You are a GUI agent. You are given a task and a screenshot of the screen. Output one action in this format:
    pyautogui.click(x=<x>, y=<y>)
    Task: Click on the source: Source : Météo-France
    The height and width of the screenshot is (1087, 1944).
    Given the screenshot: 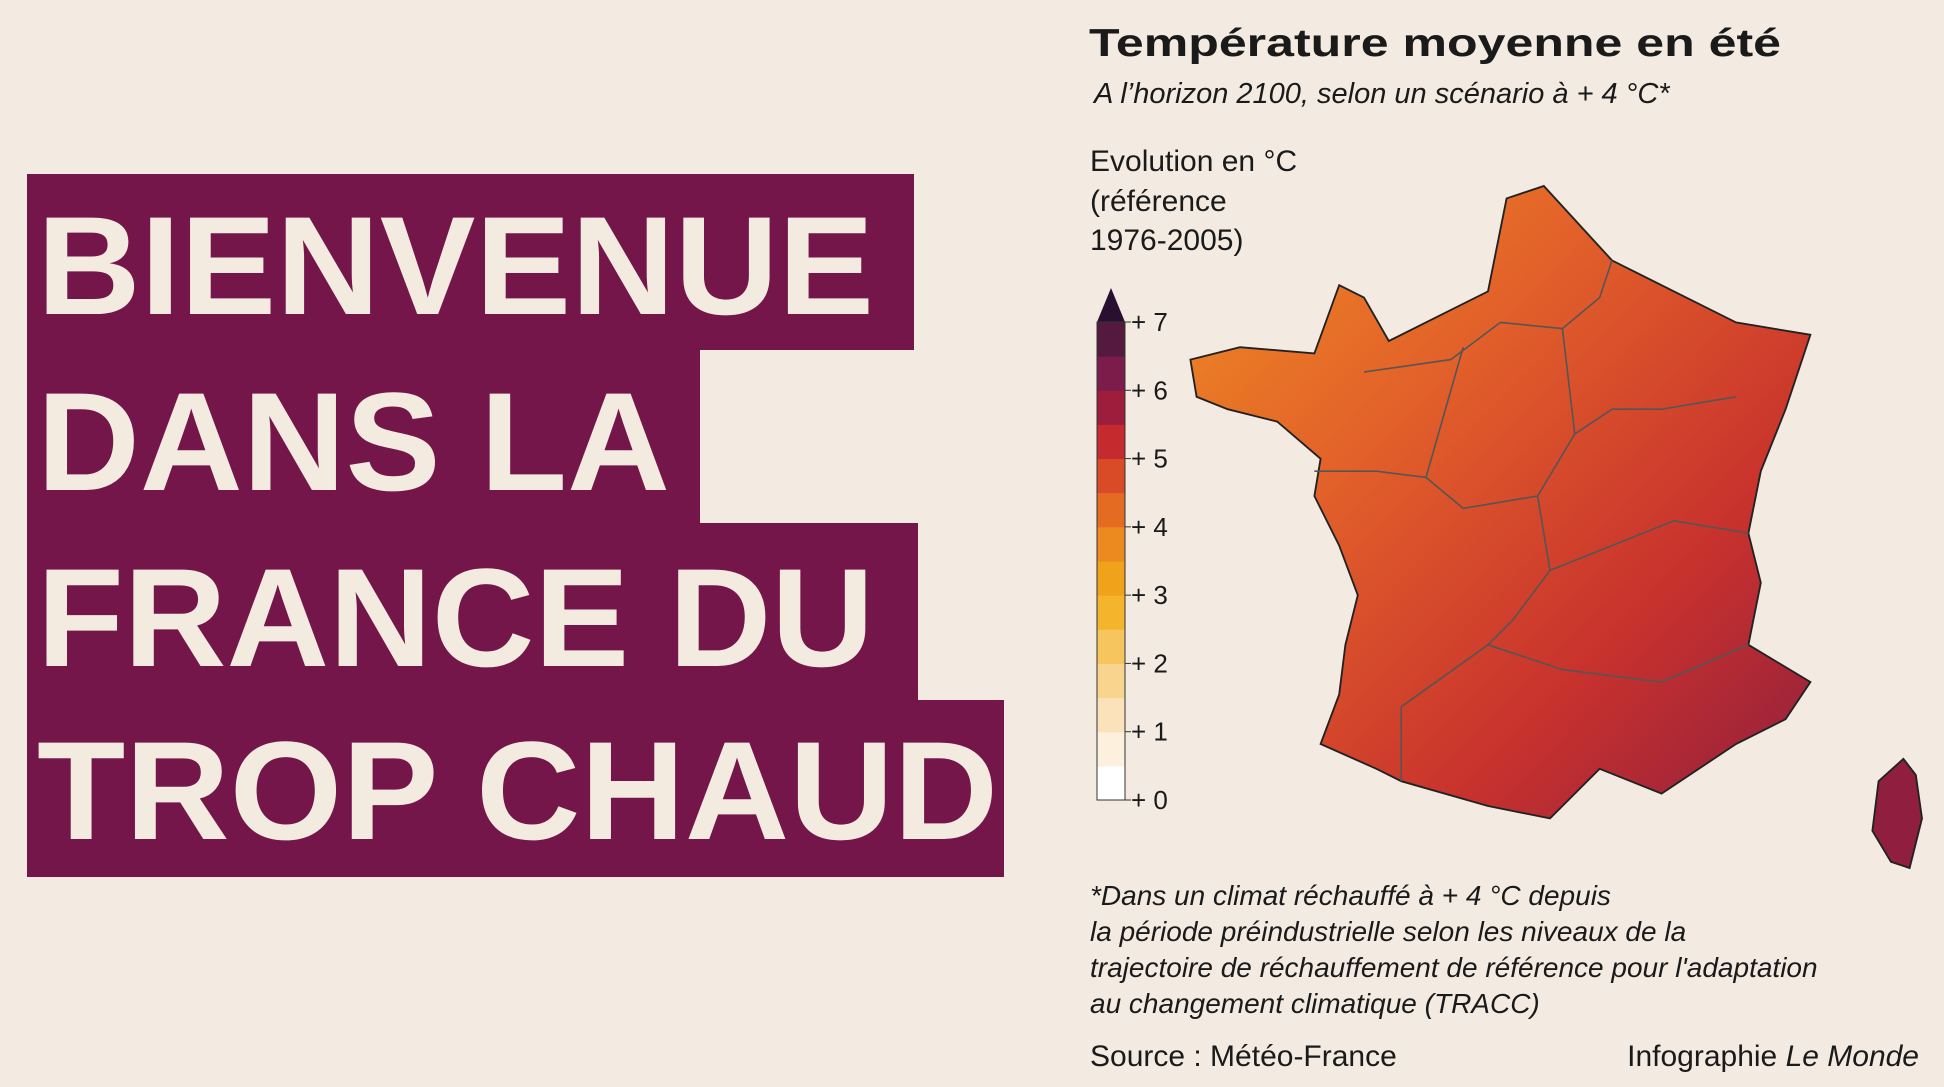 What is the action you would take?
    pyautogui.click(x=1243, y=1056)
    